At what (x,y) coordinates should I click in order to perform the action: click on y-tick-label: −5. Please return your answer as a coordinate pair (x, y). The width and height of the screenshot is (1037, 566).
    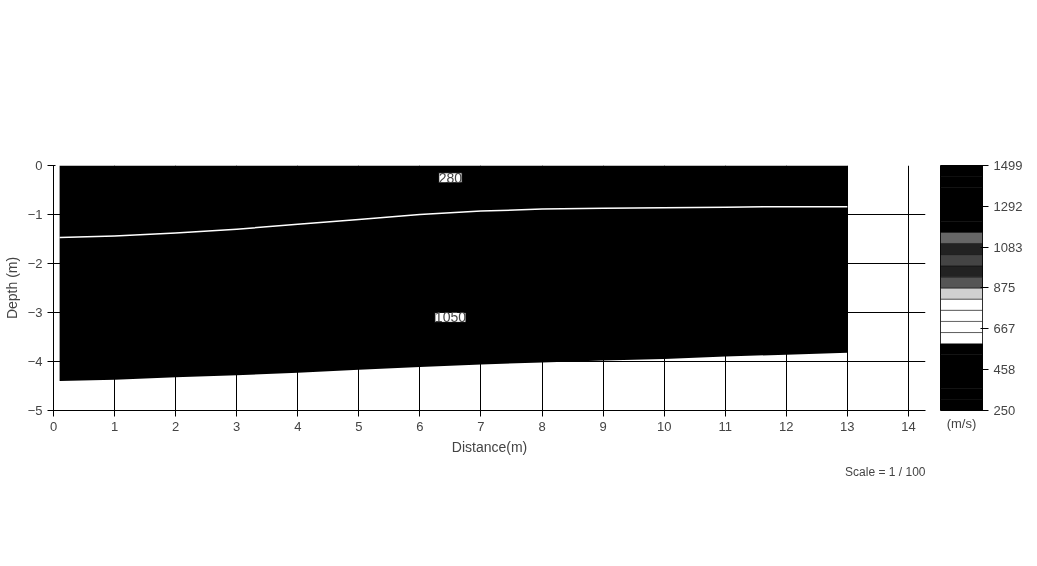
    Looking at the image, I should click on (35, 410).